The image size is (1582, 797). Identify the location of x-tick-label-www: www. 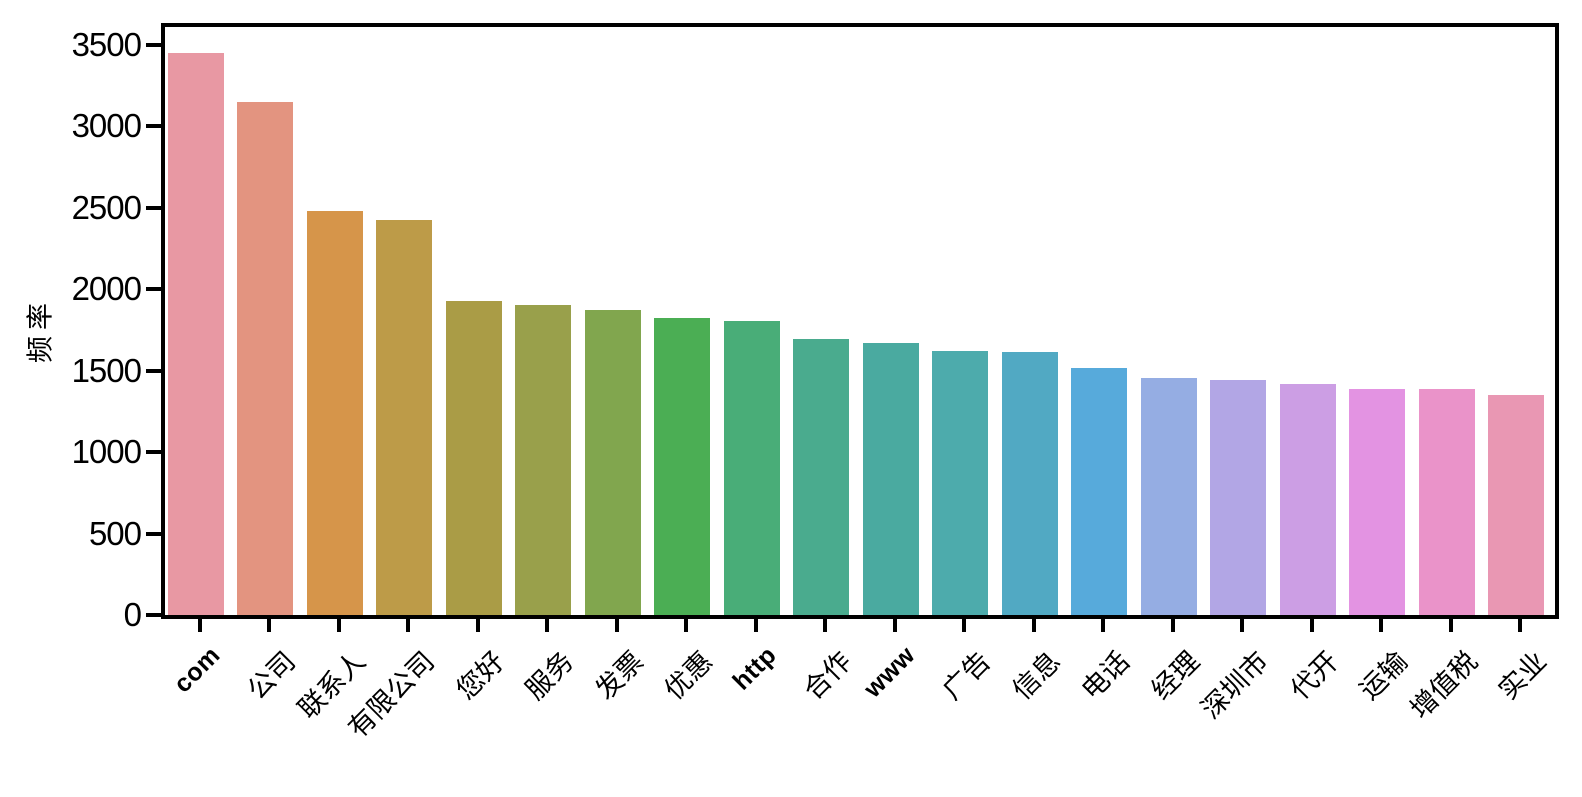
(889, 672).